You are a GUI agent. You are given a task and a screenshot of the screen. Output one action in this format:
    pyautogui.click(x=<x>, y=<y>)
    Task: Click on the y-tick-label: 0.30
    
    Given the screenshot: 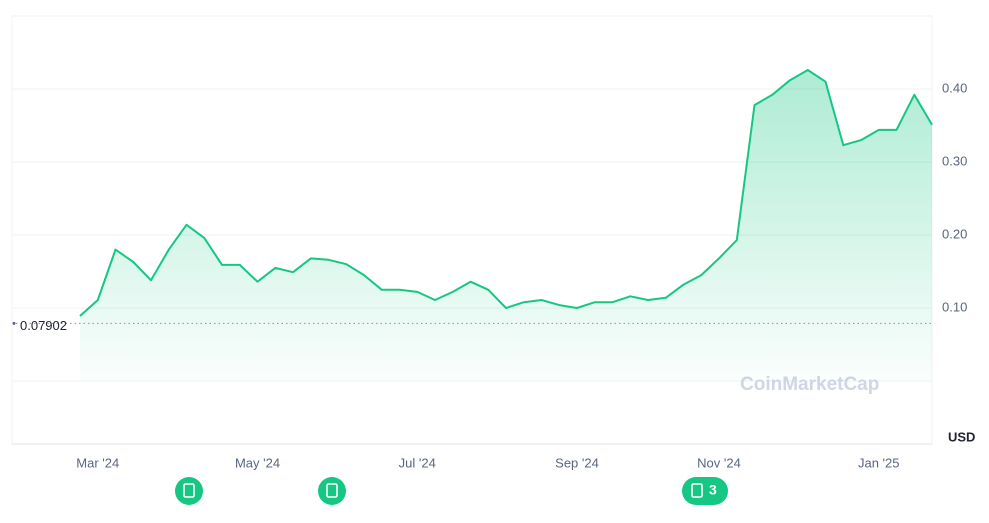 What is the action you would take?
    pyautogui.click(x=954, y=160)
    